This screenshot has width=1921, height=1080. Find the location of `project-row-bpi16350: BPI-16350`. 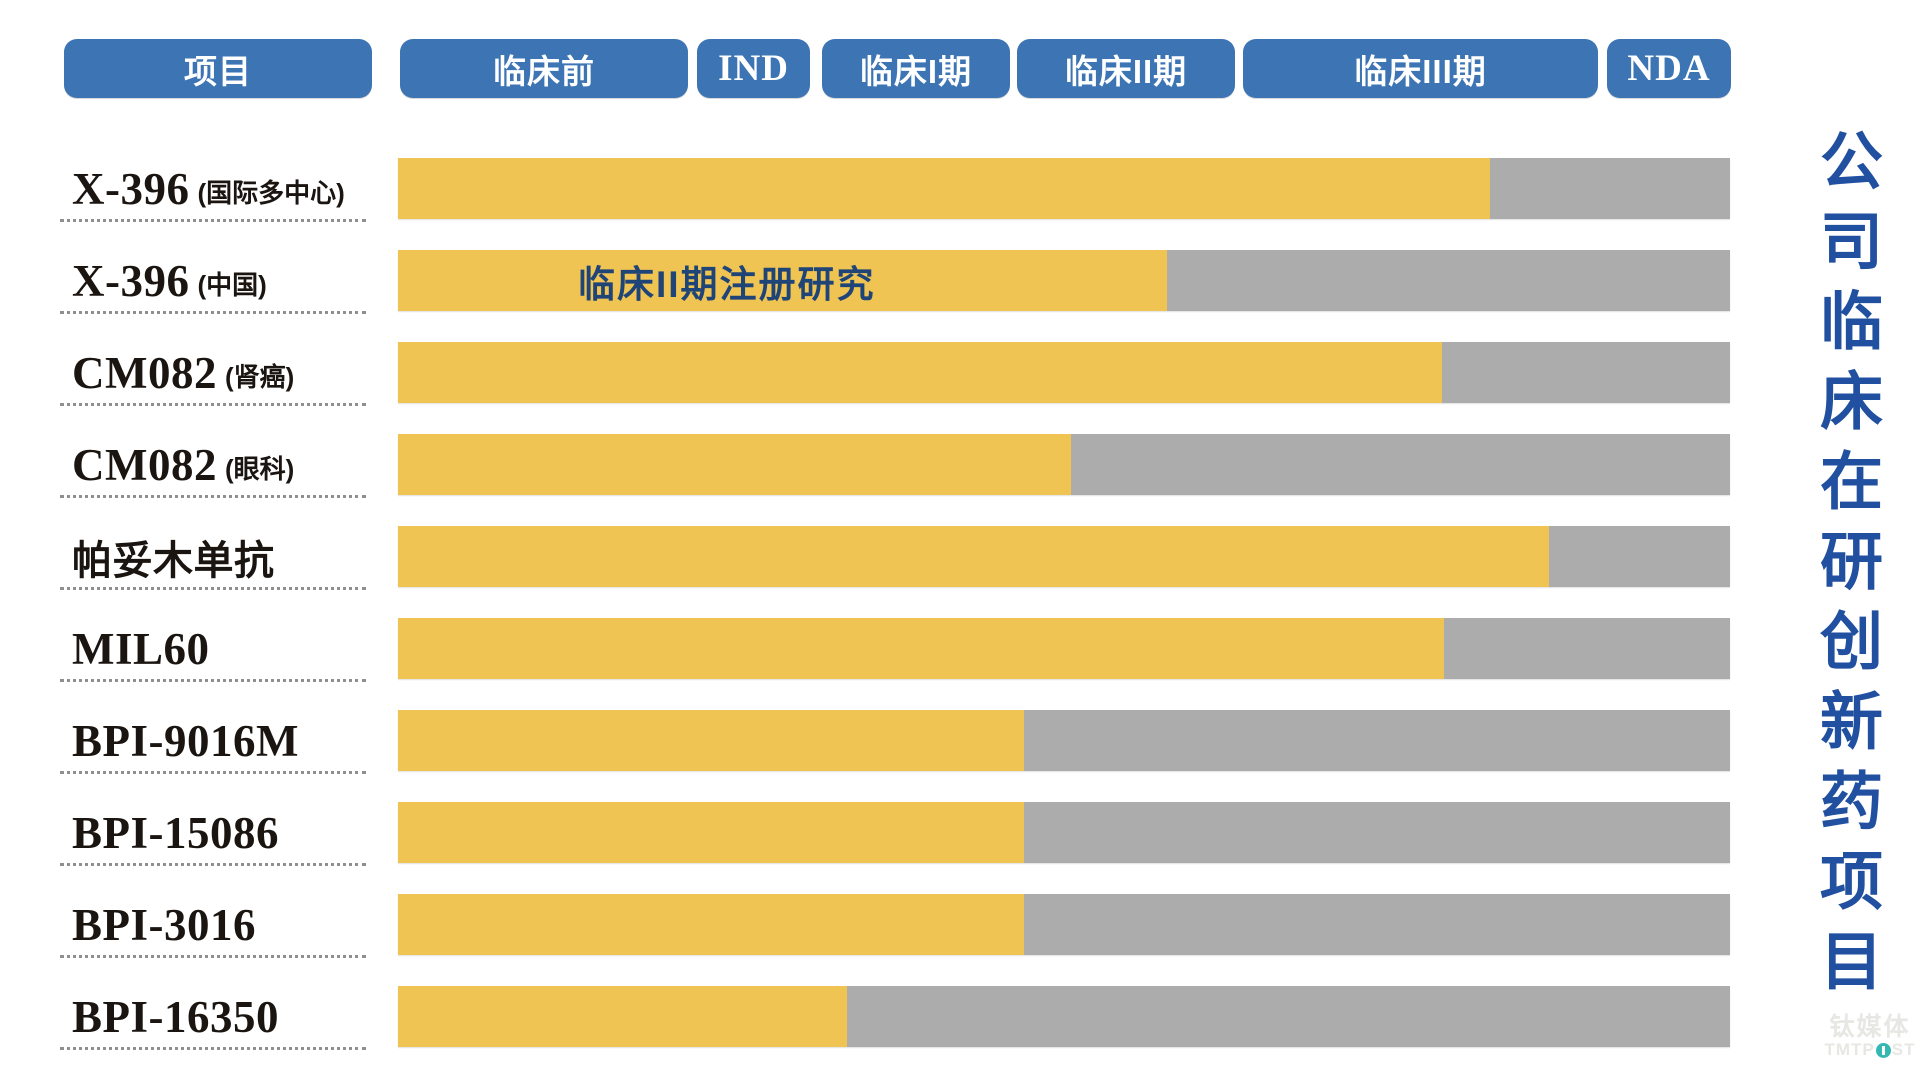

project-row-bpi16350: BPI-16350 is located at coordinates (960, 1018).